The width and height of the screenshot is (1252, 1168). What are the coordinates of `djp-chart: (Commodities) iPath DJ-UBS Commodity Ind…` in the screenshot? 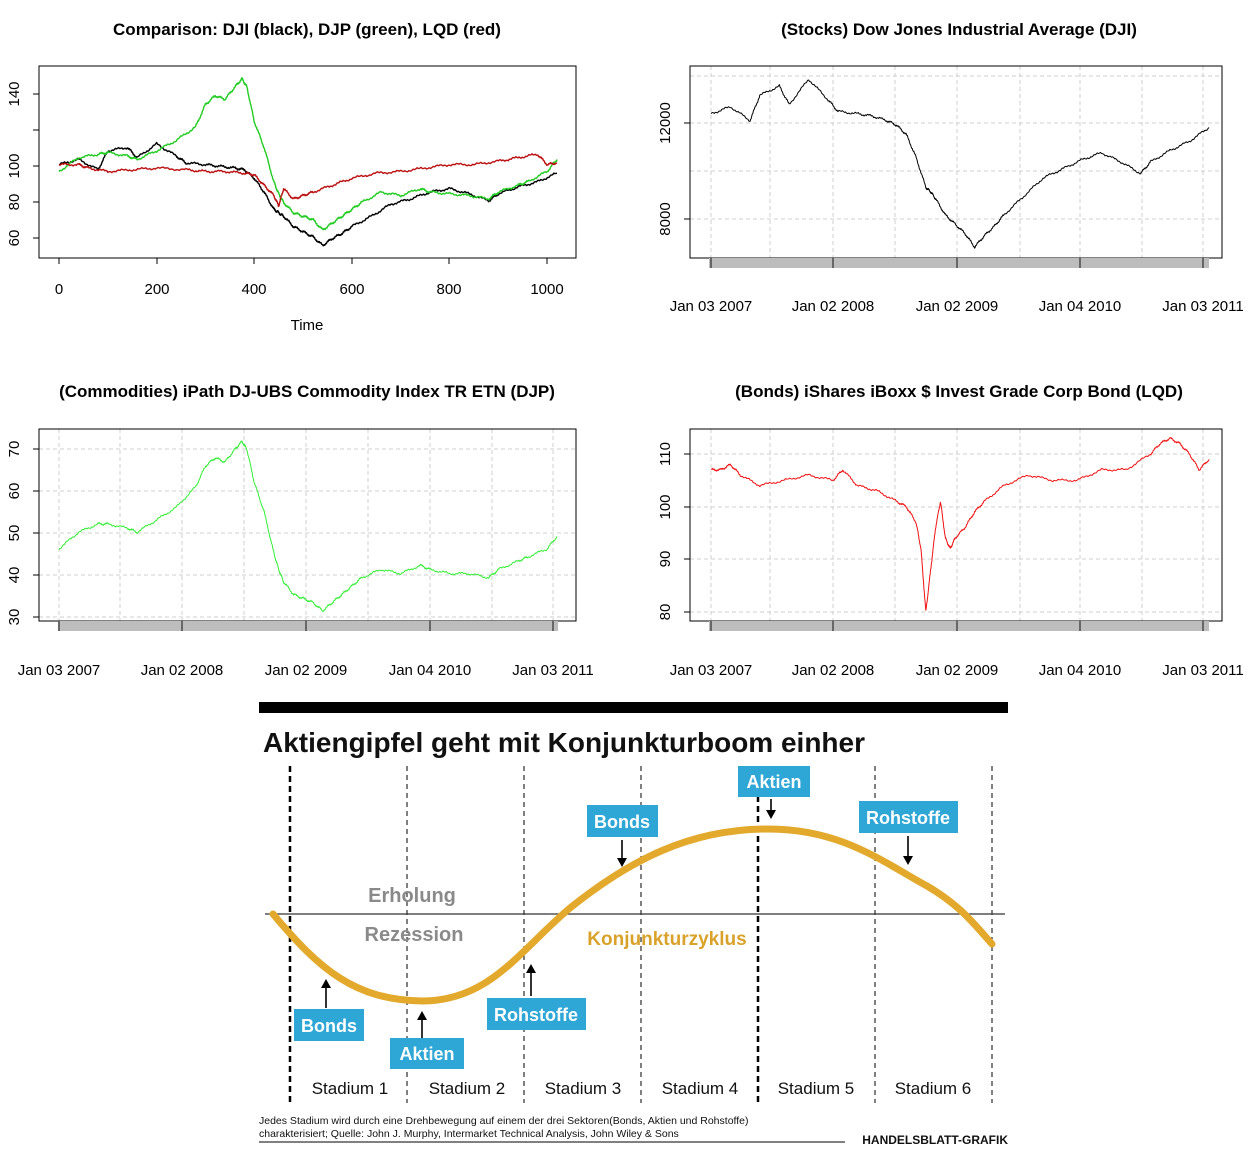 It's located at (300, 530).